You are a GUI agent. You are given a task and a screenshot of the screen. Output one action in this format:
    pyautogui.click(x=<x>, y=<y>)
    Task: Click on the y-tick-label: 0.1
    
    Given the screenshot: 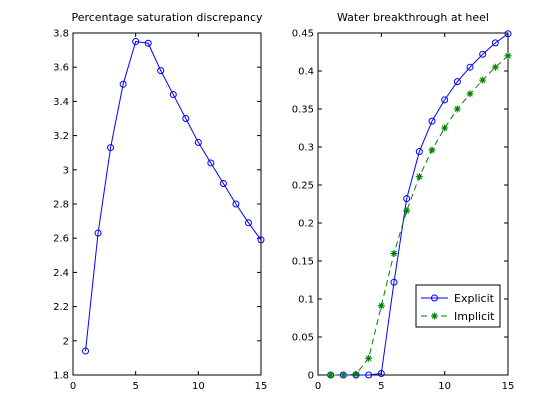 What is the action you would take?
    pyautogui.click(x=306, y=300)
    